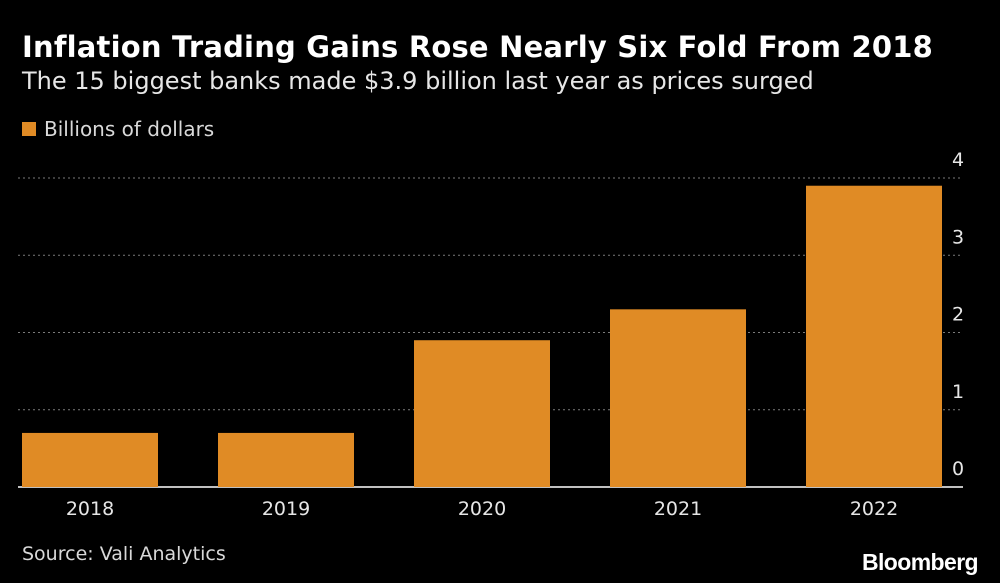 This screenshot has width=1000, height=583. What do you see at coordinates (874, 509) in the screenshot?
I see `x-tick-label: 2022` at bounding box center [874, 509].